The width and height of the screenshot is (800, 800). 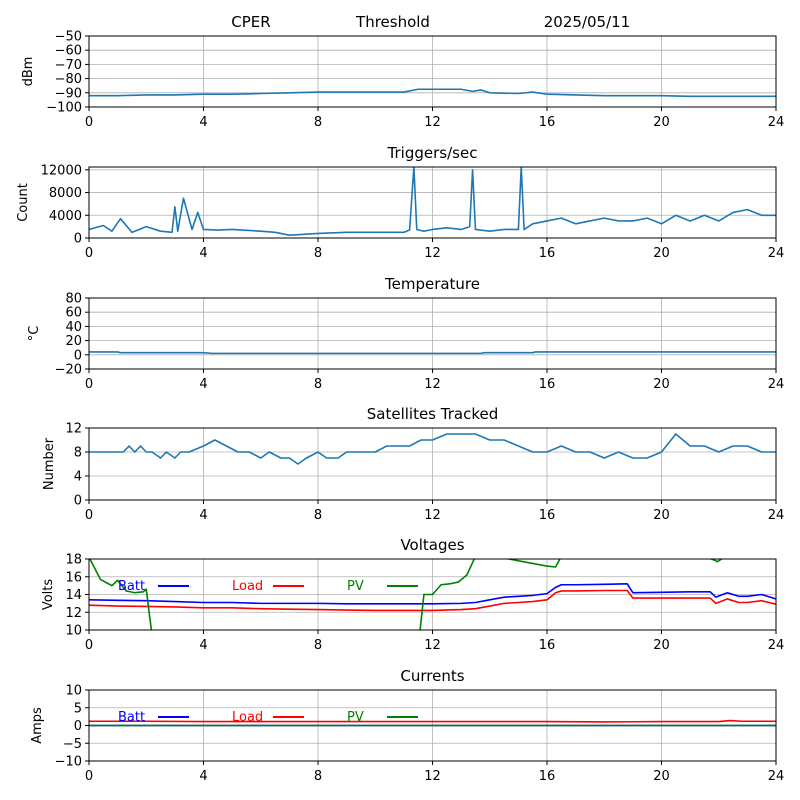 I want to click on series-line-satellites, so click(x=432, y=449).